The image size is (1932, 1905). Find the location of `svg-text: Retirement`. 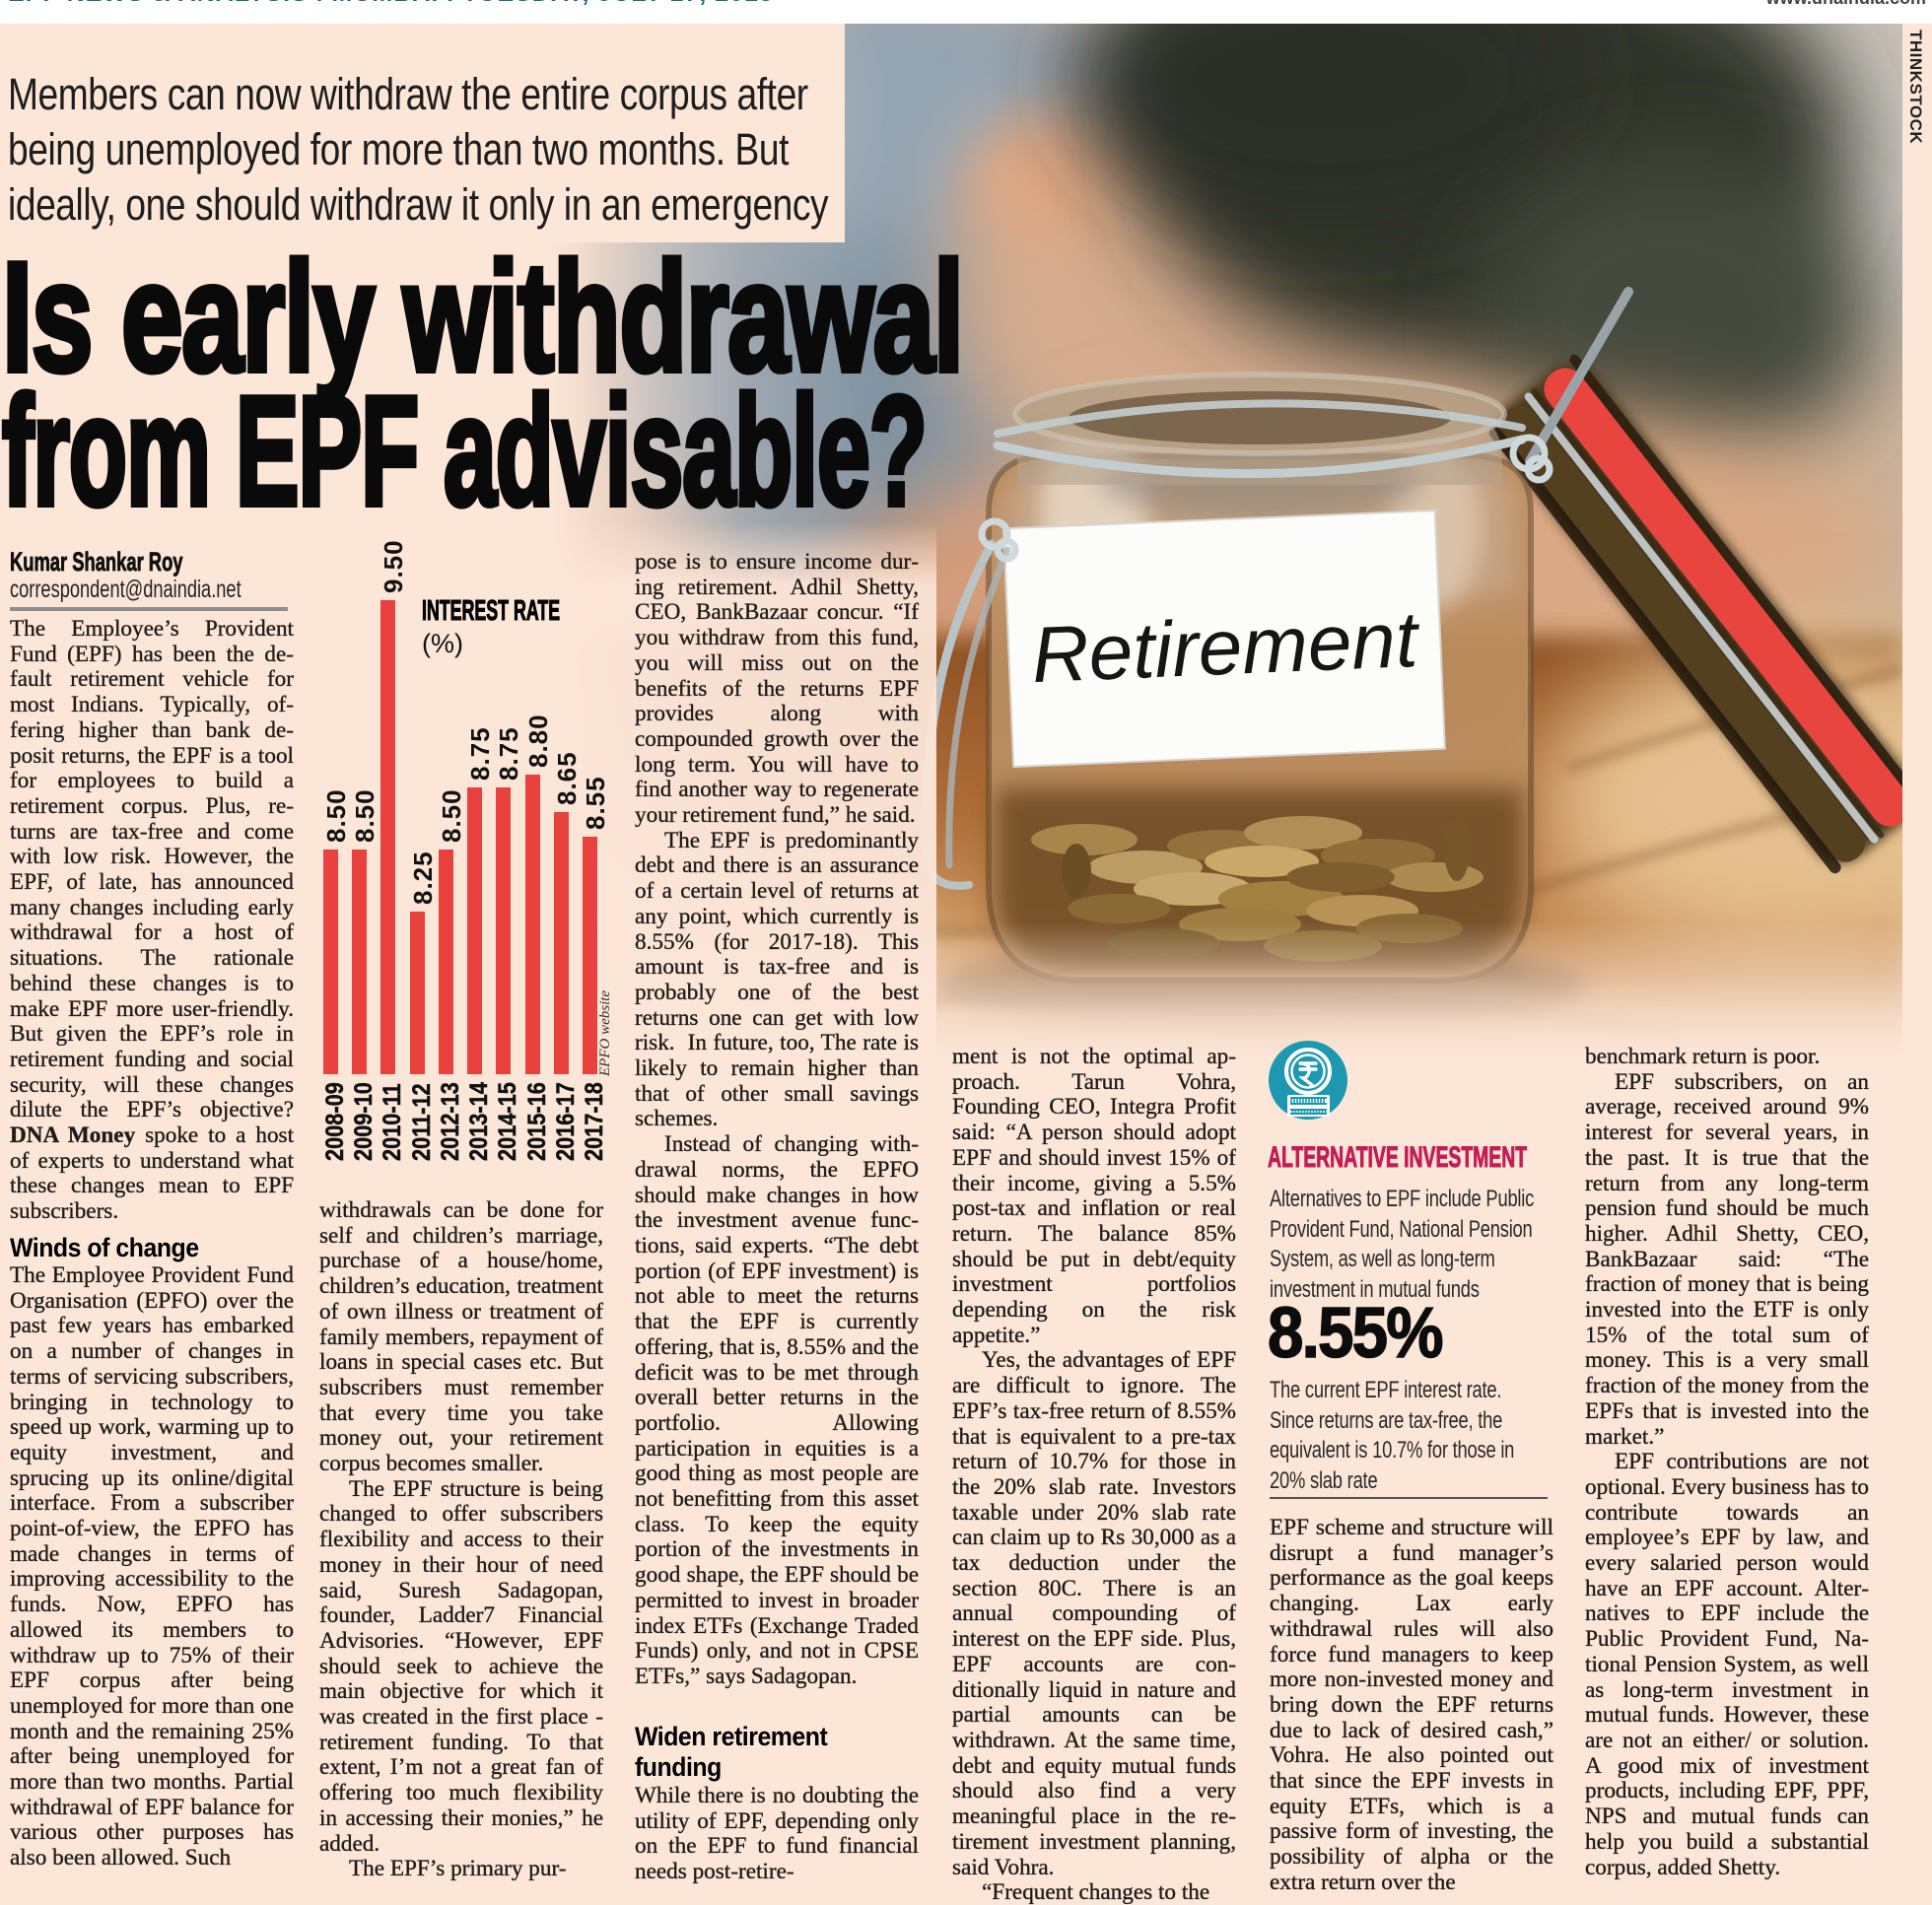

svg-text: Retirement is located at coordinates (1226, 647).